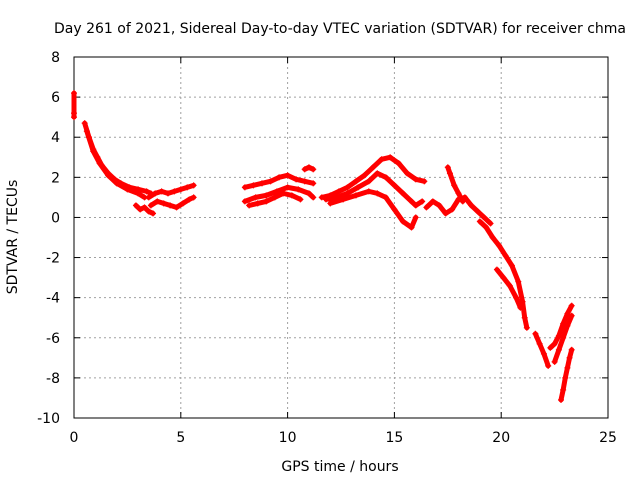  Describe the element at coordinates (339, 467) in the screenshot. I see `x-axis-label: GPS time / hours` at that location.